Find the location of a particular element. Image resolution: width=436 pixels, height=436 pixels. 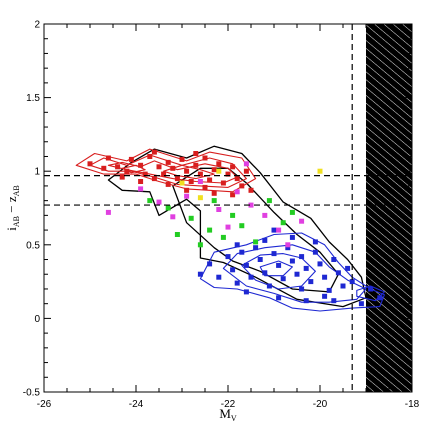

hatched-excluded-region is located at coordinates (389, 208).